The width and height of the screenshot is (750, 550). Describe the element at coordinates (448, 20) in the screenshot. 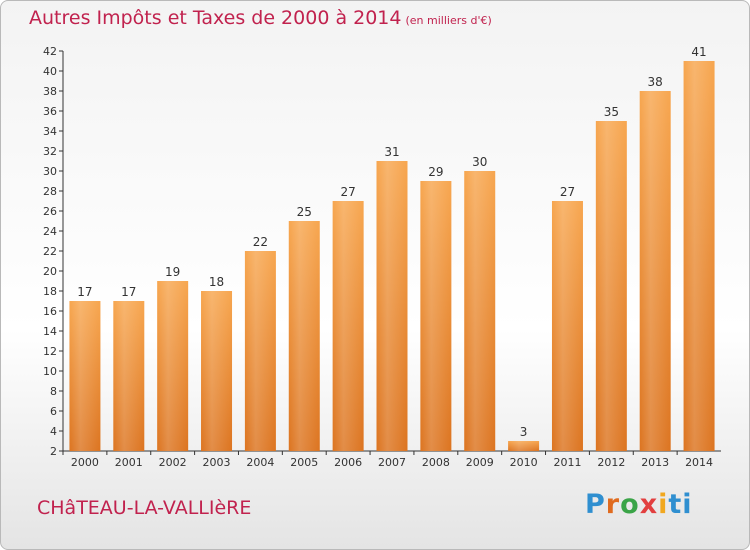

I see `chart-unit: (en milliers d'€)` at that location.